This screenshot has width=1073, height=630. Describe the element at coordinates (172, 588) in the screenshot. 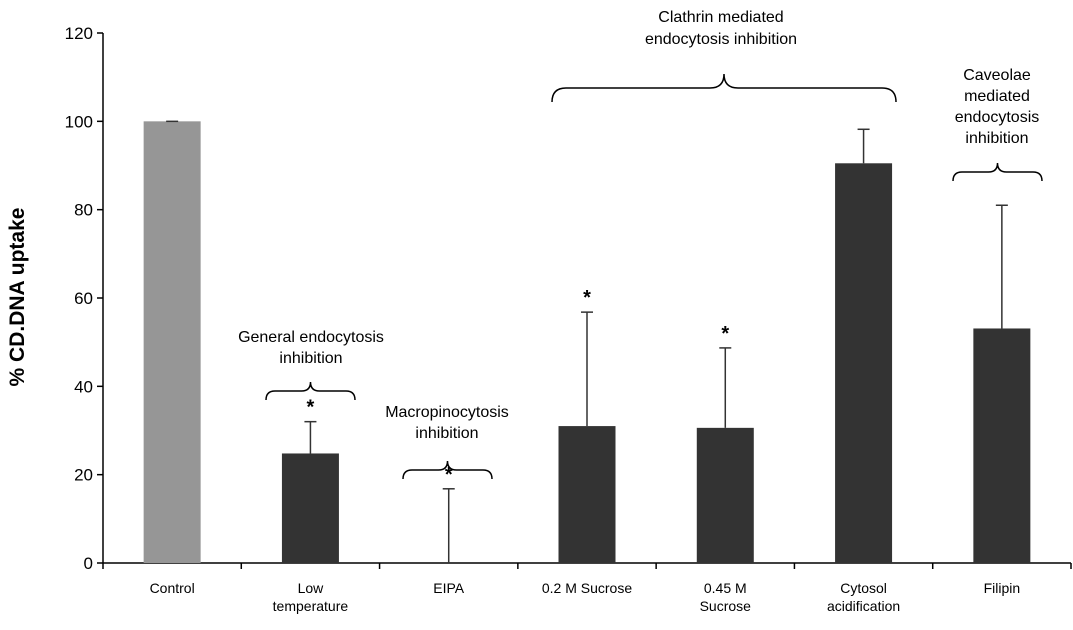

I see `x-tick-label: Control` at that location.